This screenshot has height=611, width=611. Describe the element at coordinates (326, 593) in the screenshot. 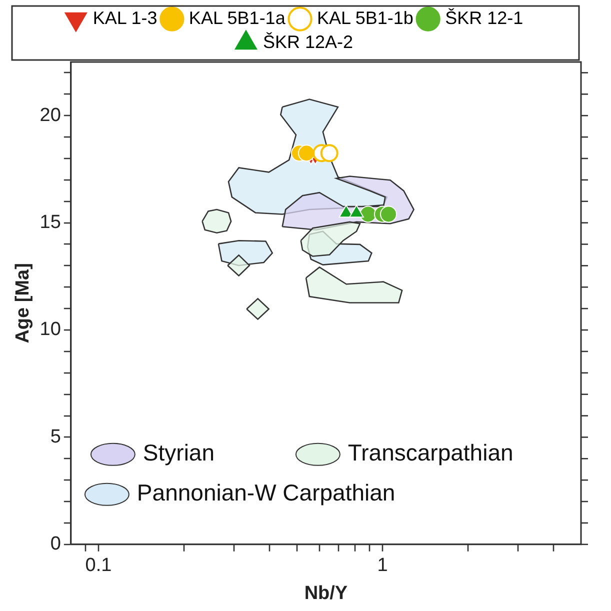

I see `x-axis-title: Nb/Y` at that location.